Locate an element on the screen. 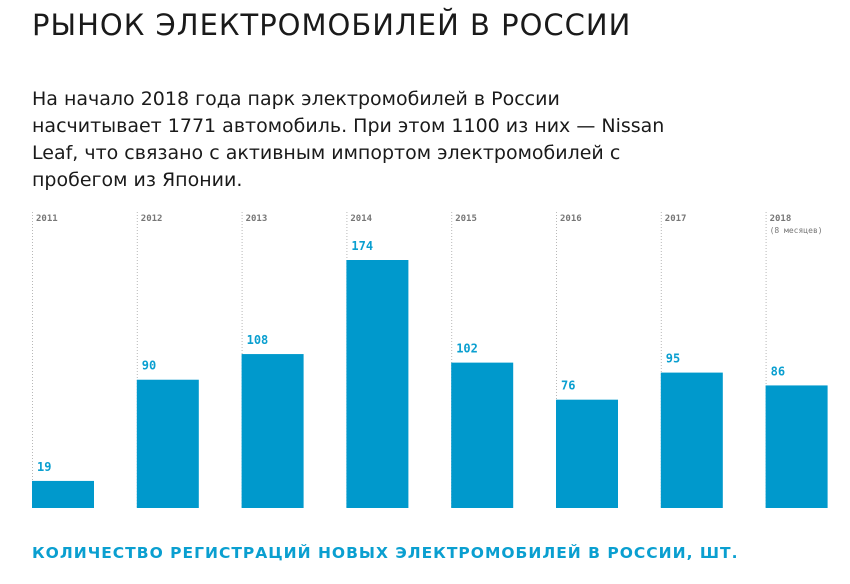 This screenshot has width=850, height=584. year-label: 2016 is located at coordinates (571, 219).